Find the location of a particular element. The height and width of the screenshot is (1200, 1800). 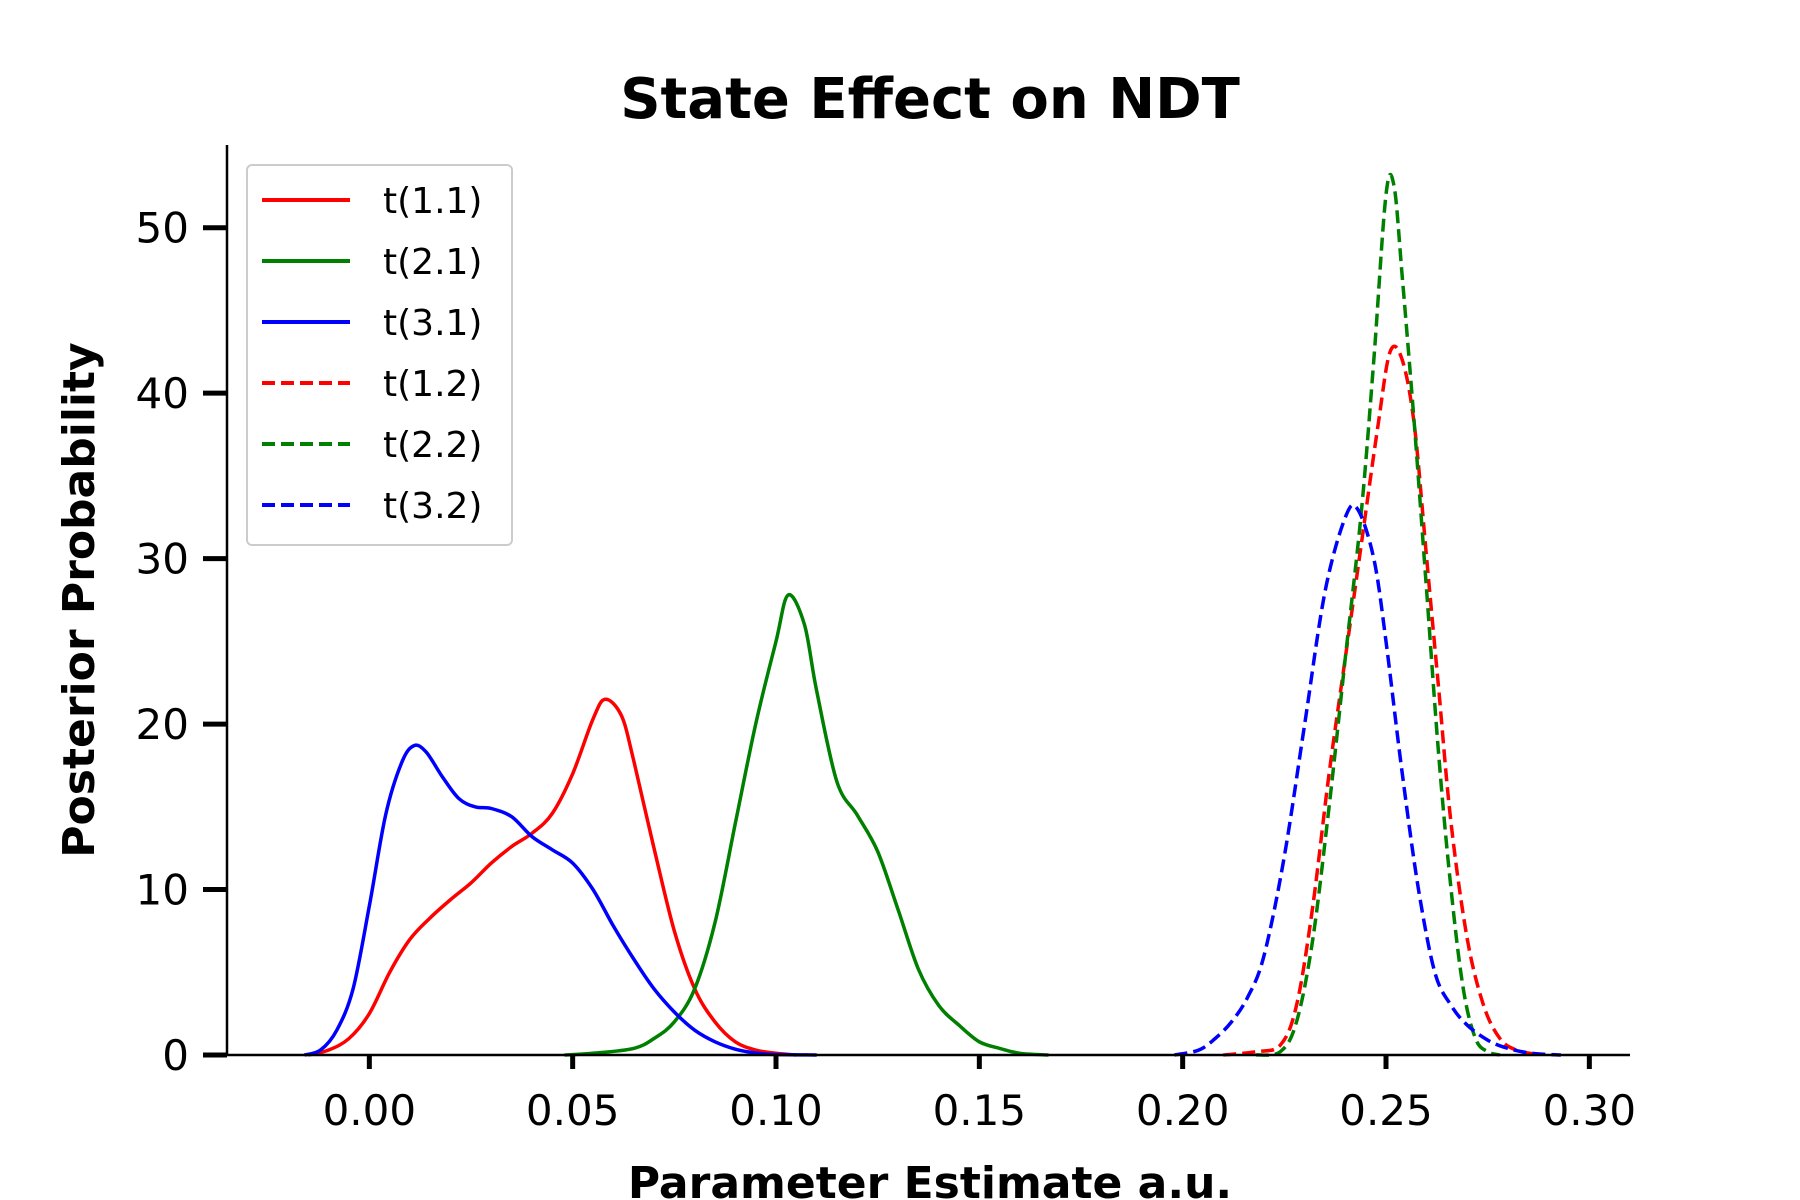

legend-label: t(2.1) is located at coordinates (432, 262).